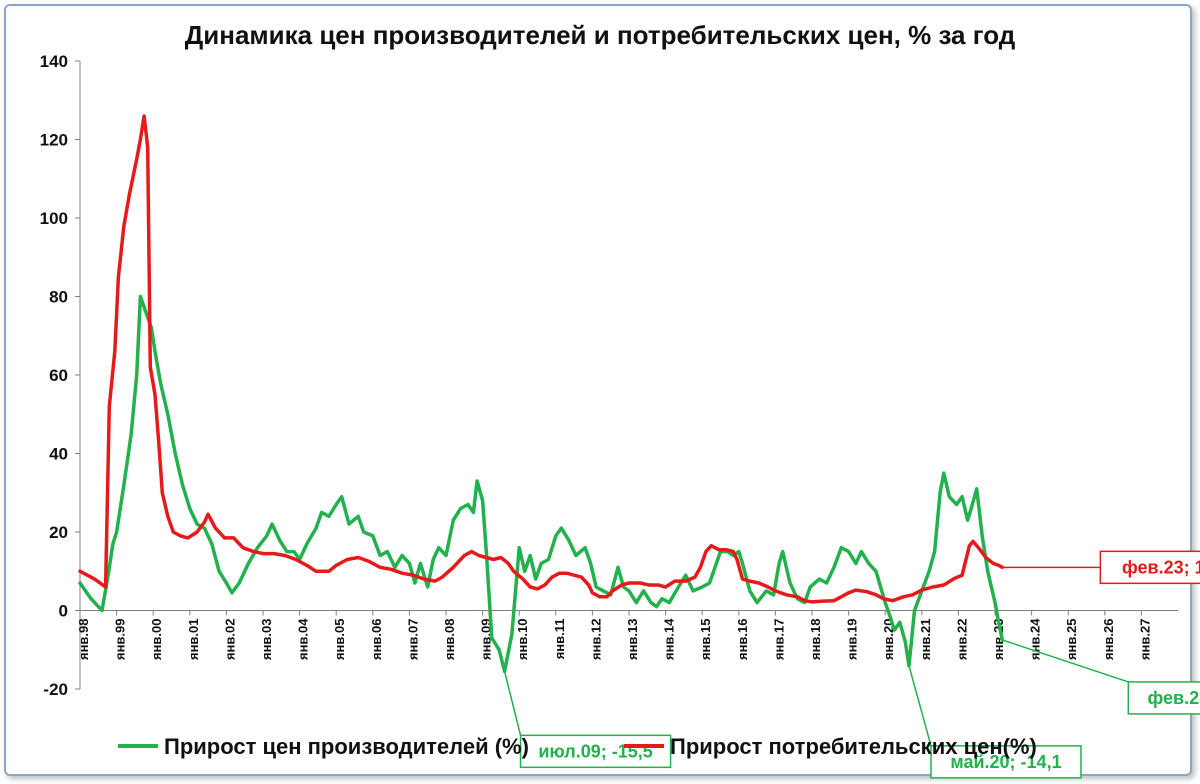 The image size is (1200, 784). Describe the element at coordinates (961, 640) in the screenshot. I see `x-tick-label: янв.22` at that location.